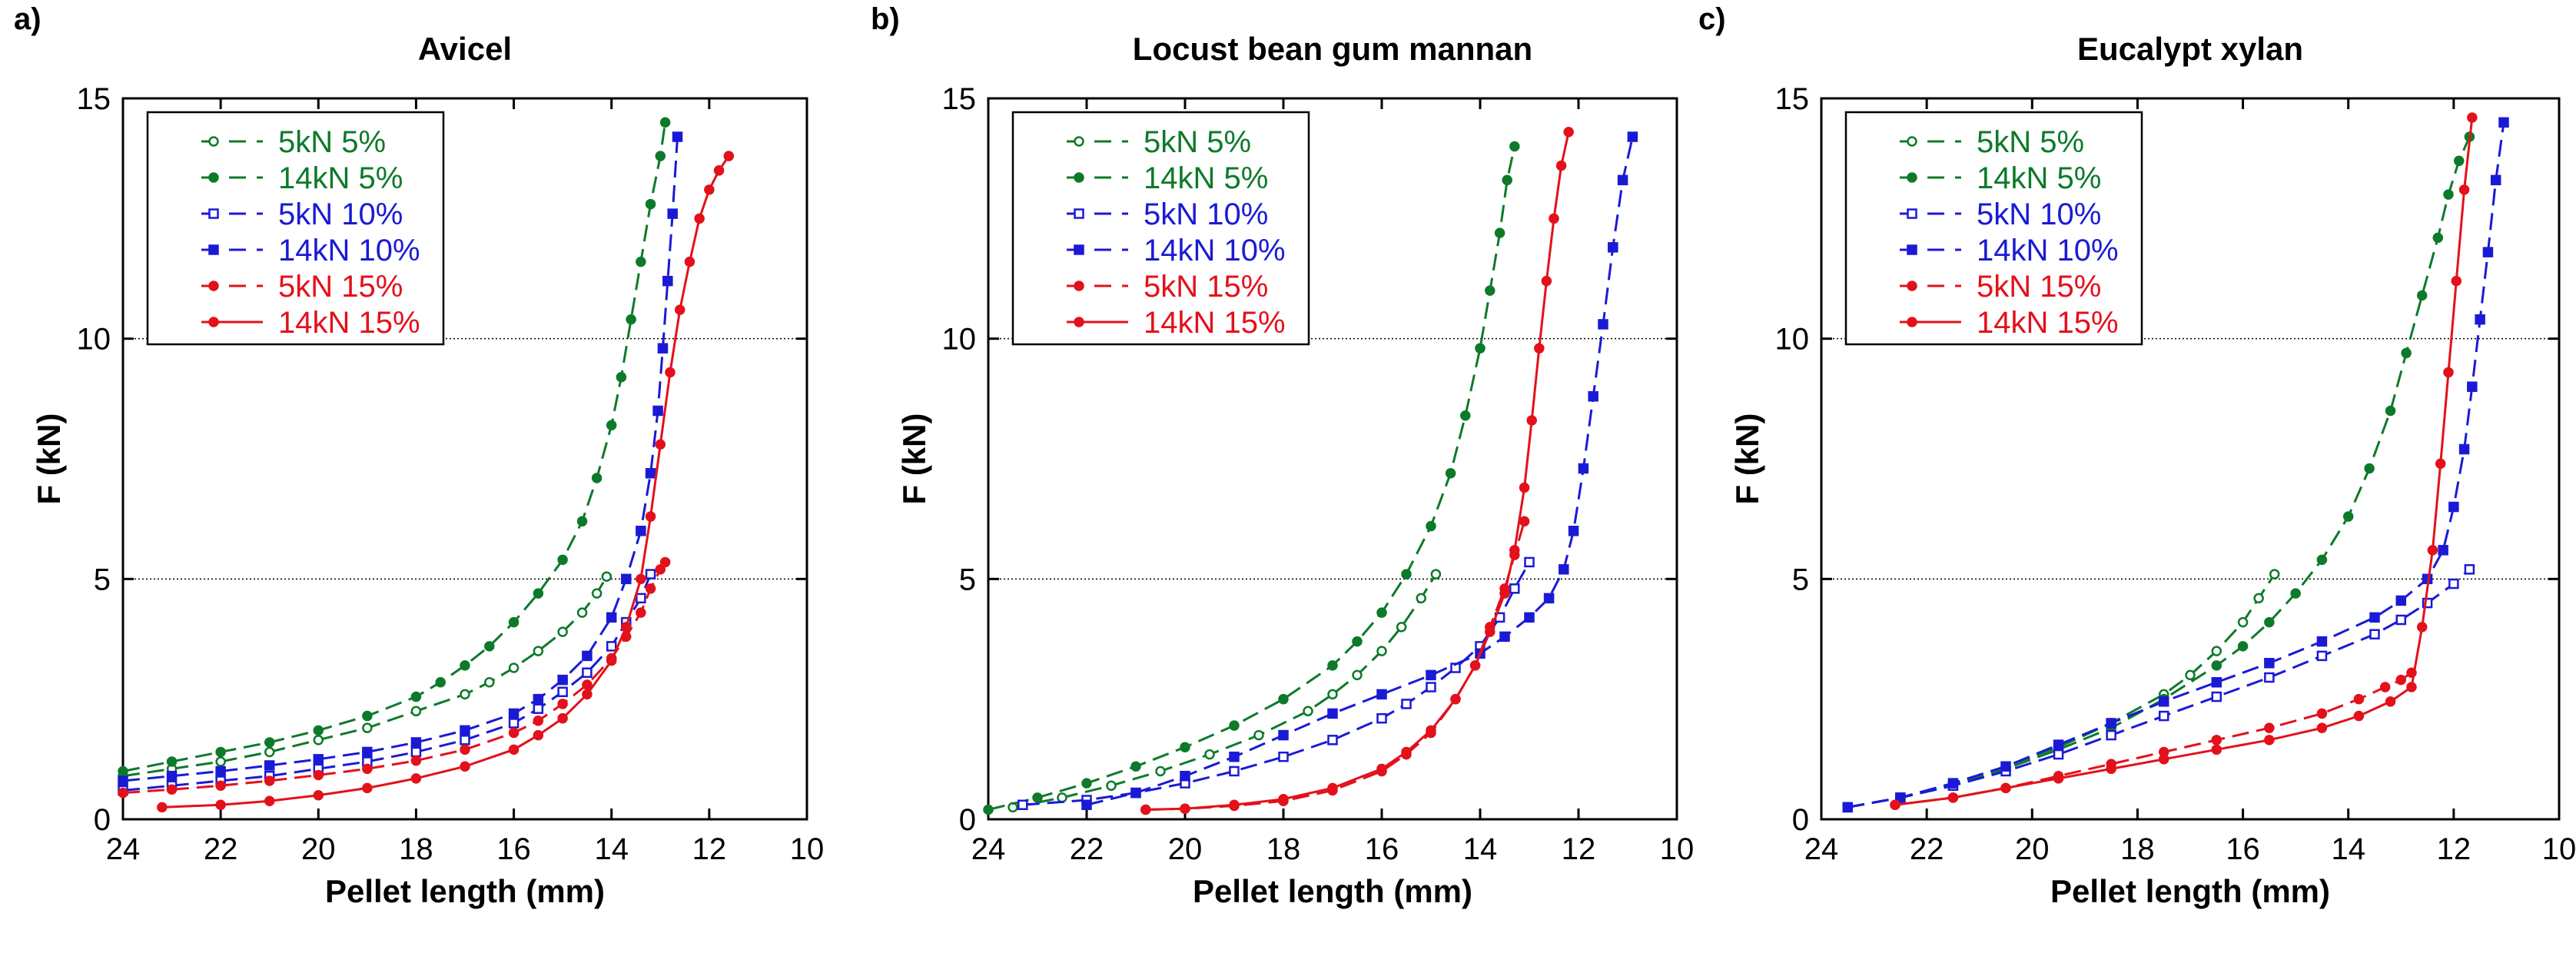  Describe the element at coordinates (1206, 178) in the screenshot. I see `legend-label: 14kN 5%` at that location.